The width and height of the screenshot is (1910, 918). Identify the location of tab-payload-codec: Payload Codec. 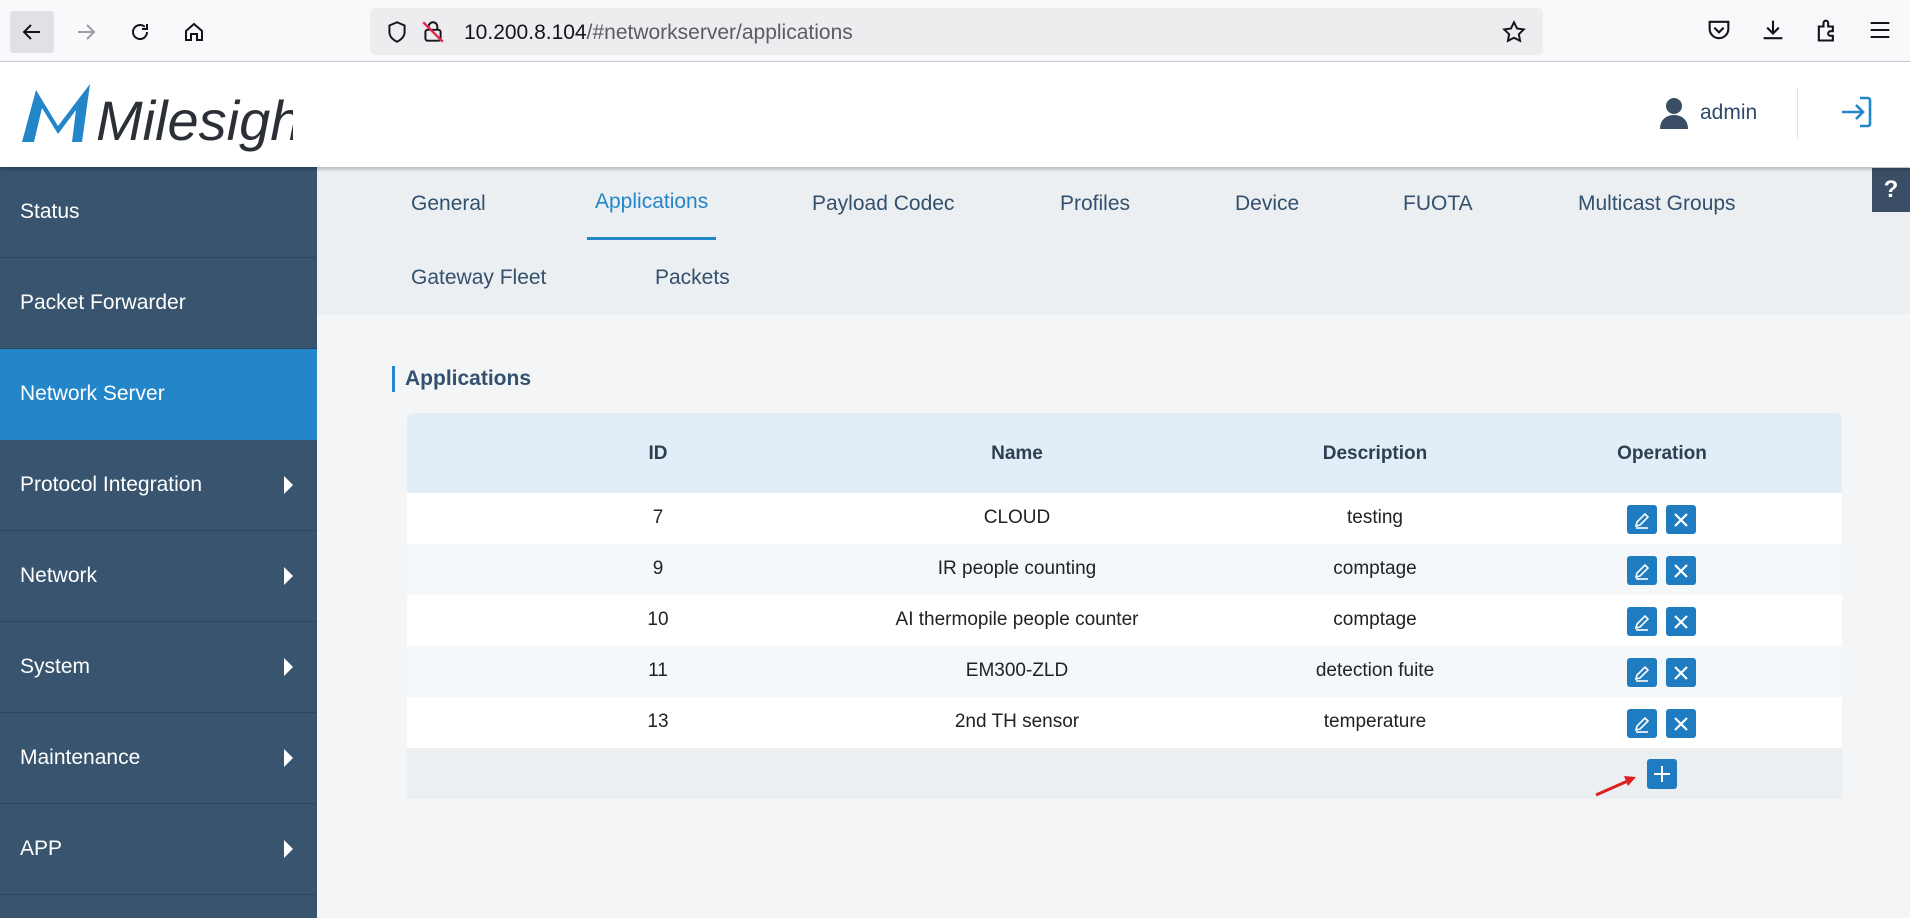
(883, 203).